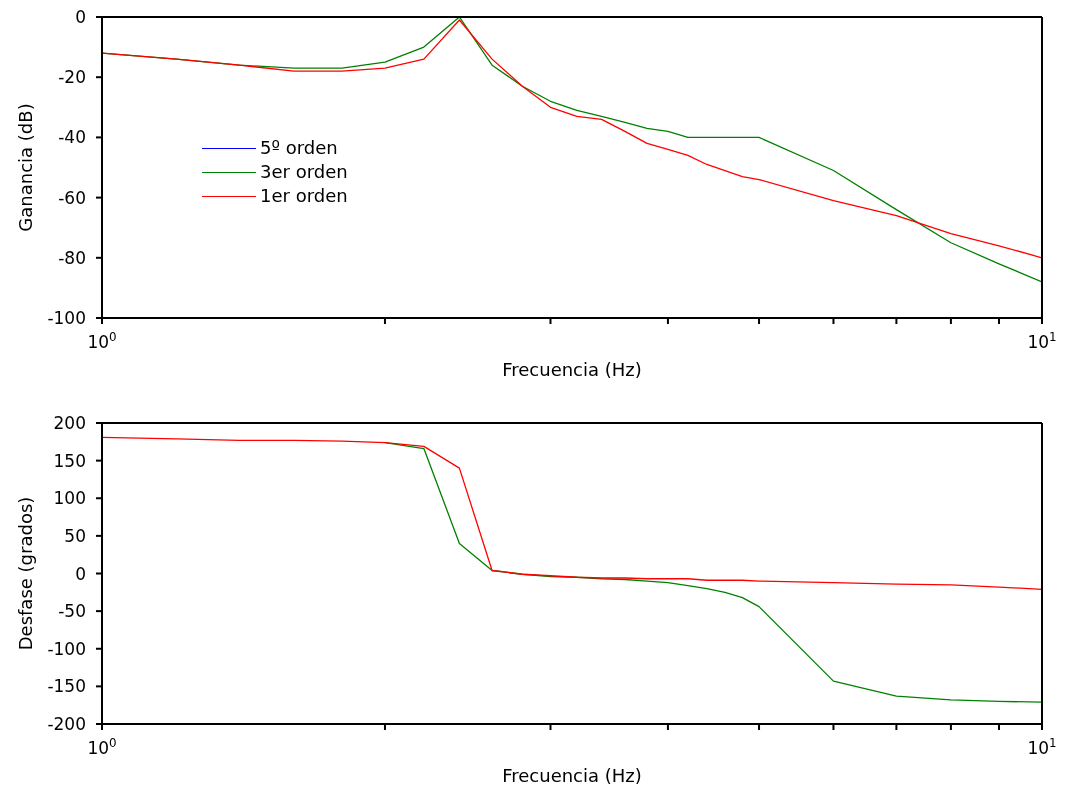 Image resolution: width=1067 pixels, height=794 pixels. Describe the element at coordinates (69, 460) in the screenshot. I see `y-tick-label: 150` at that location.